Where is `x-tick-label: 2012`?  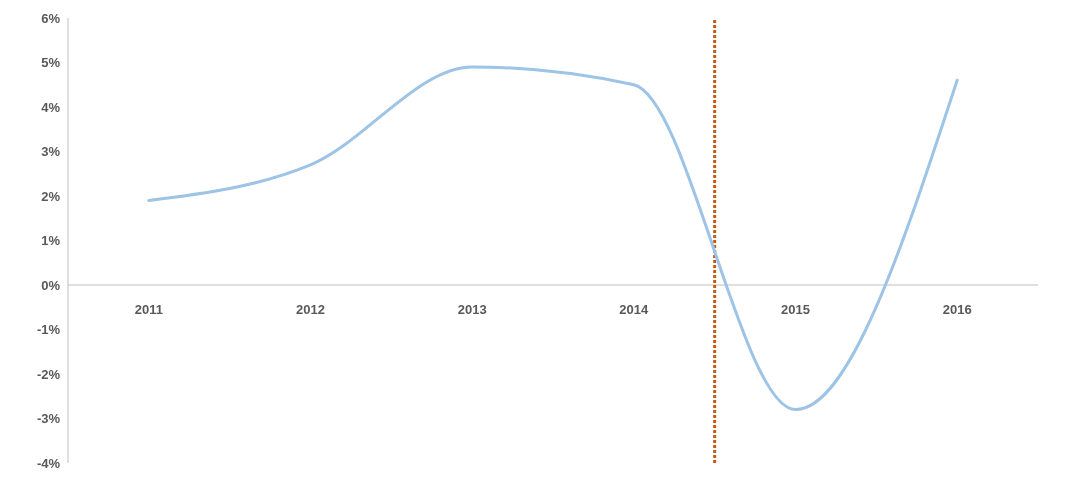 x-tick-label: 2012 is located at coordinates (310, 310).